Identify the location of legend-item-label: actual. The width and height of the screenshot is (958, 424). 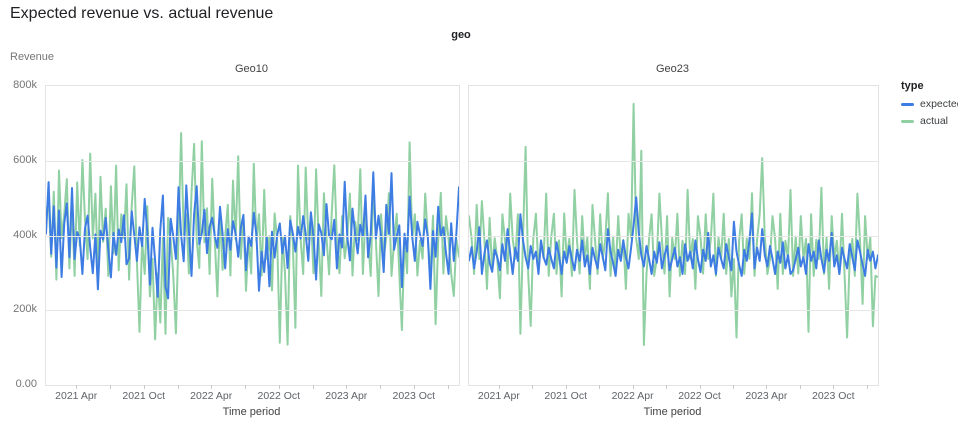
(934, 121).